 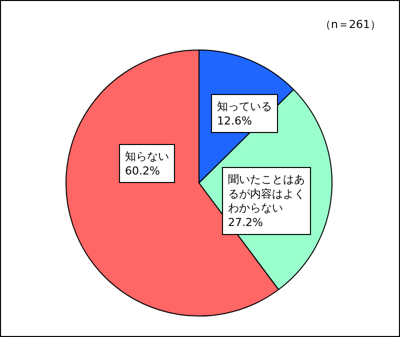 What do you see at coordinates (266, 194) in the screenshot?
I see `slice-label: 聞いたことはあるが内容はよくわからない` at bounding box center [266, 194].